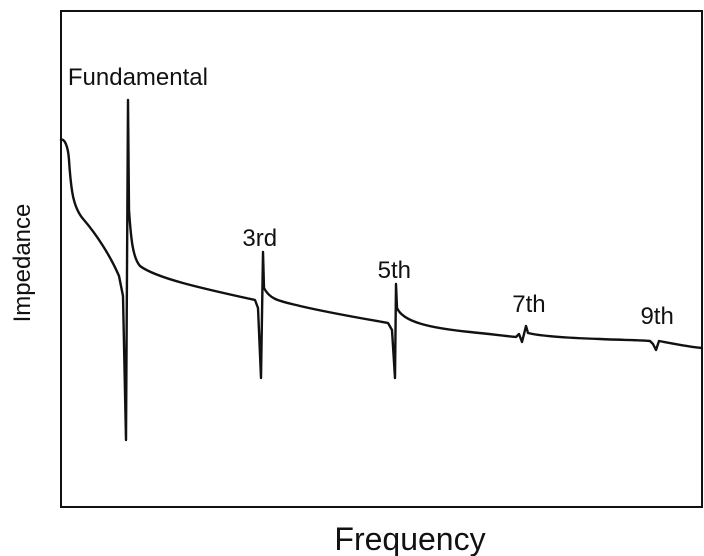  Describe the element at coordinates (394, 270) in the screenshot. I see `peak-label-5th: 5th` at that location.